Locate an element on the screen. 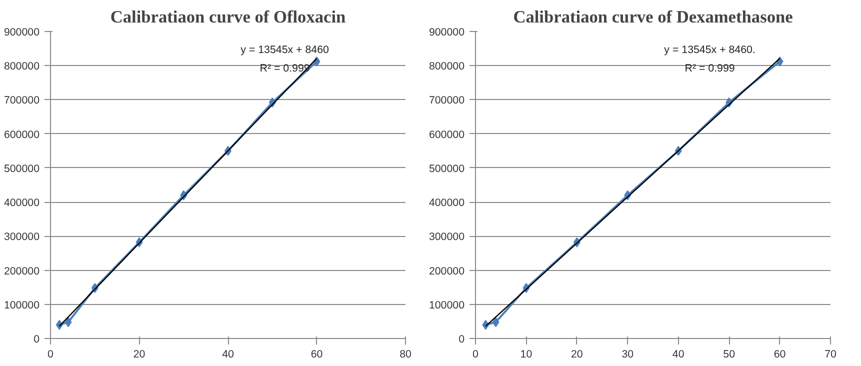  x-tick-label: 50 is located at coordinates (729, 354).